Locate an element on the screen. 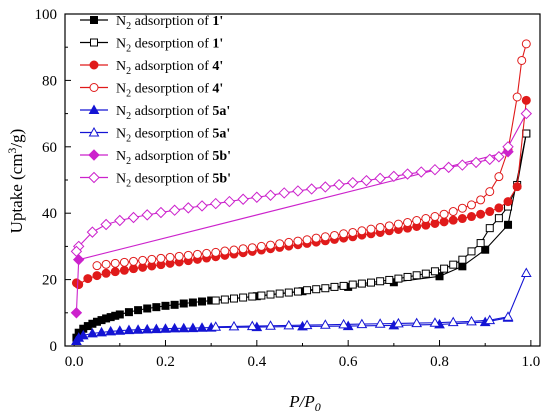 The height and width of the screenshot is (420, 550). legend-item: N2 desorption of 5b' is located at coordinates (155, 181).